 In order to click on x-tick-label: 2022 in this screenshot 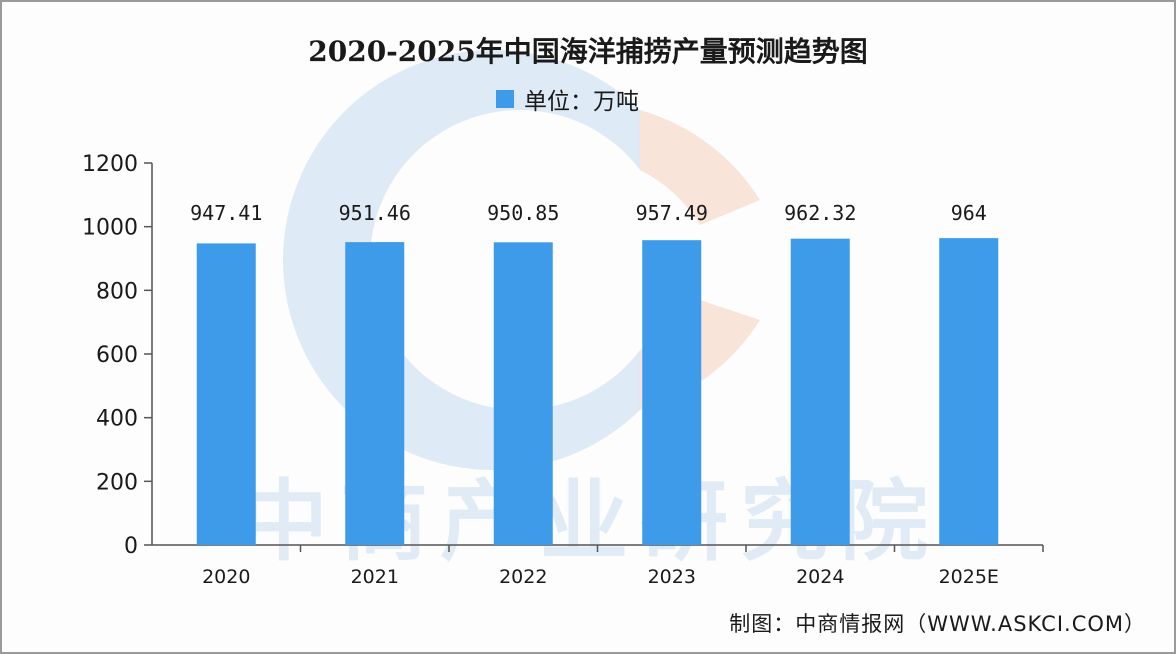, I will do `click(523, 577)`.